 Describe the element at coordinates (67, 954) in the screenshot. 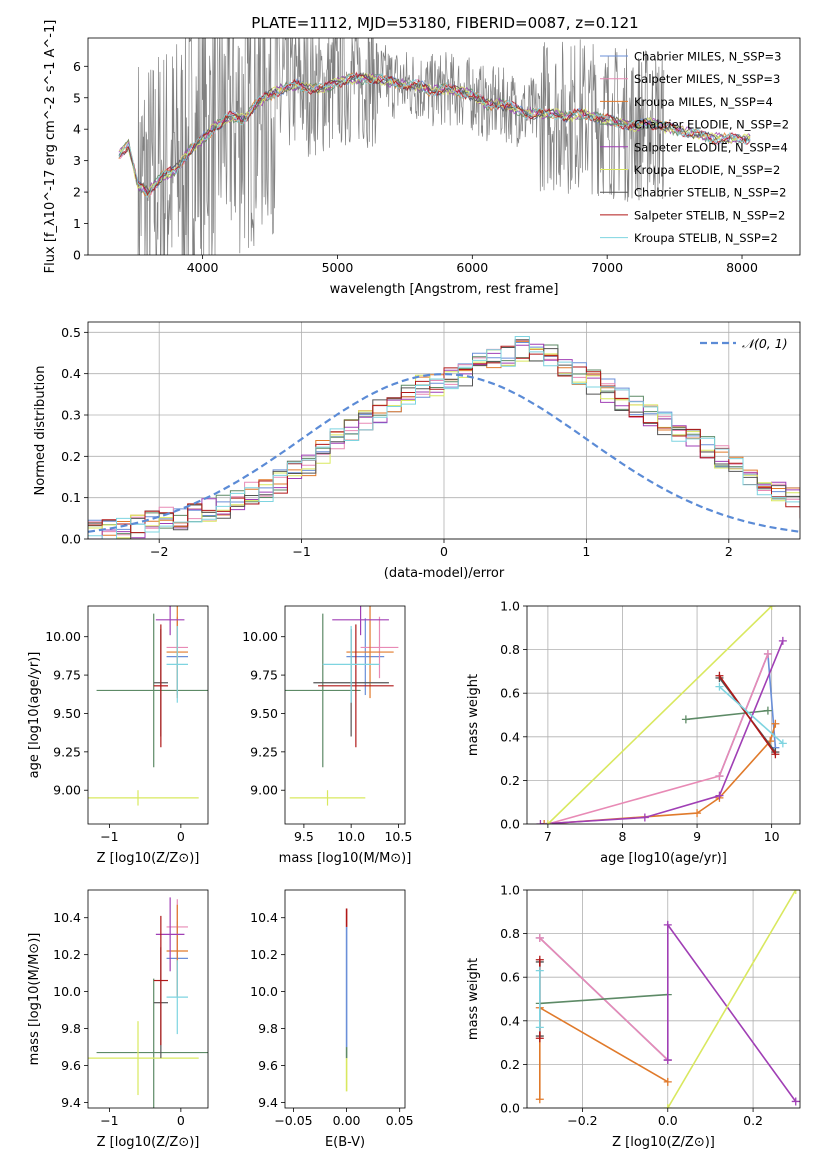

I see `y-tick-label: 10.2` at that location.